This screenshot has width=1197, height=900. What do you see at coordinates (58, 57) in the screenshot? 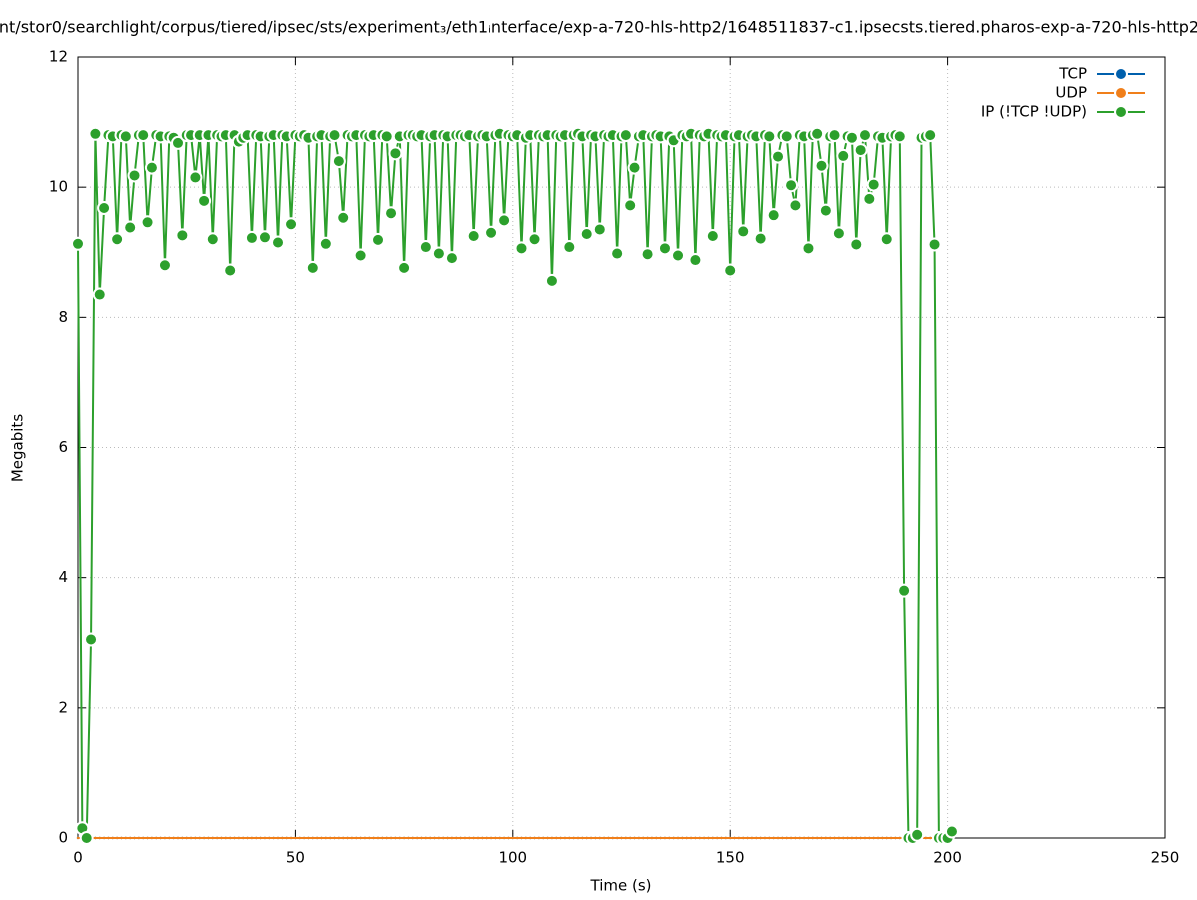
I see `y-tick-label: 12` at bounding box center [58, 57].